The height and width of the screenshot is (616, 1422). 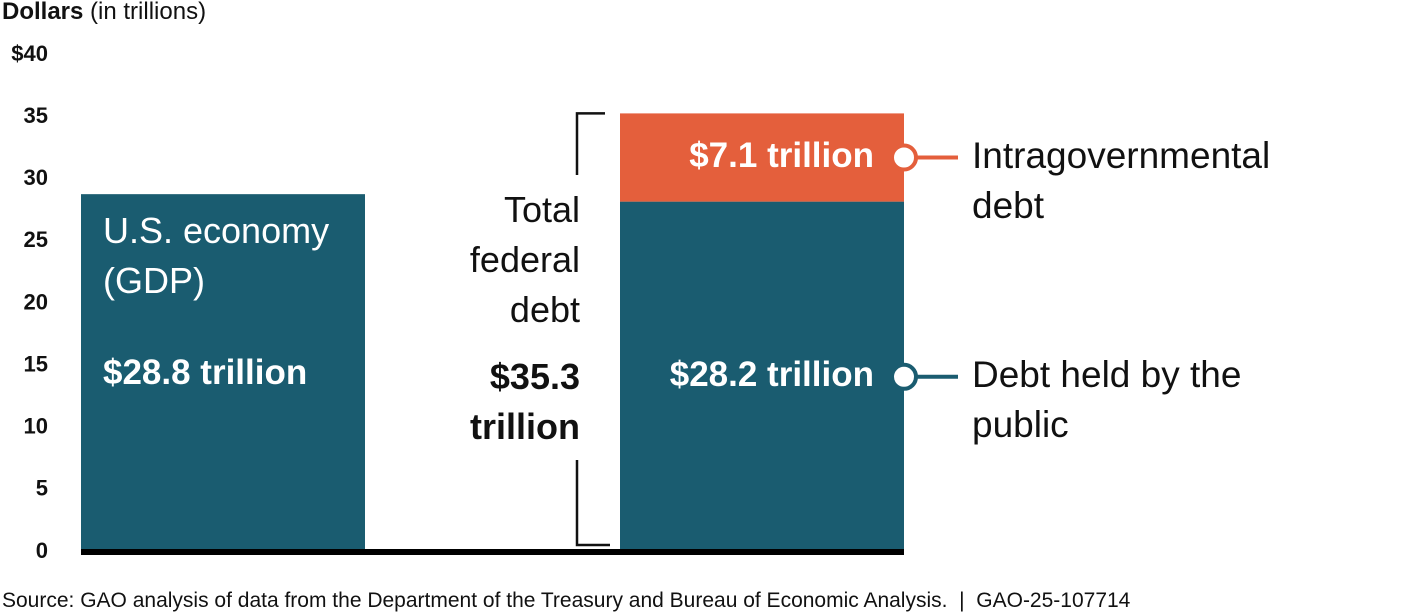 I want to click on value-label: $28.2 trillion, so click(x=771, y=374).